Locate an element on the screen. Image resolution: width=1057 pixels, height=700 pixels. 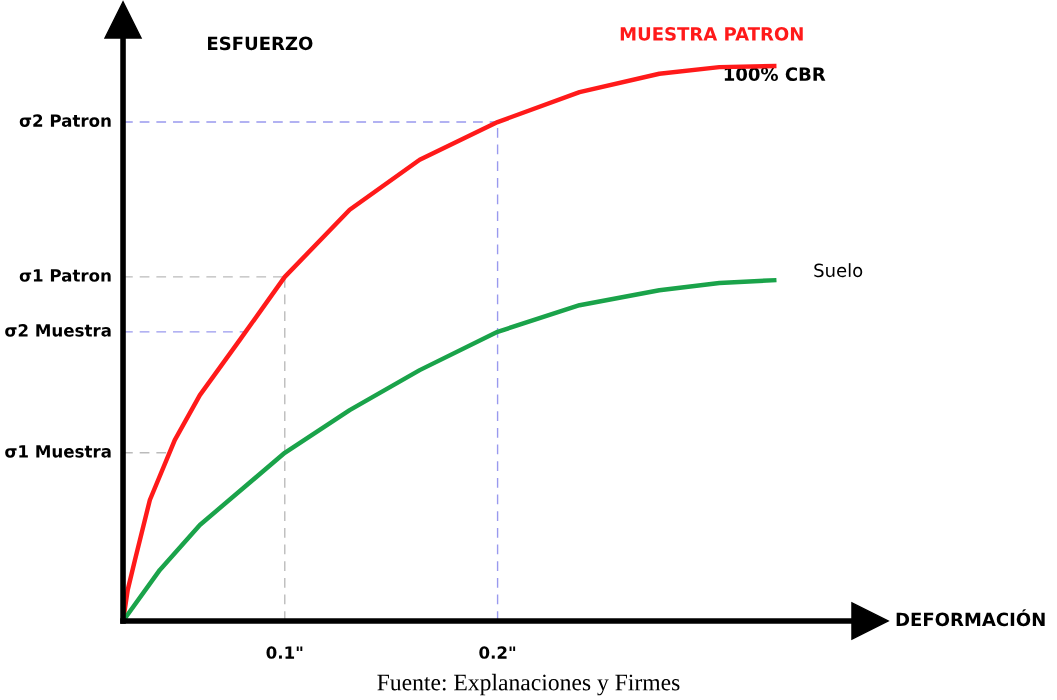
text: Suelo is located at coordinates (838, 270).